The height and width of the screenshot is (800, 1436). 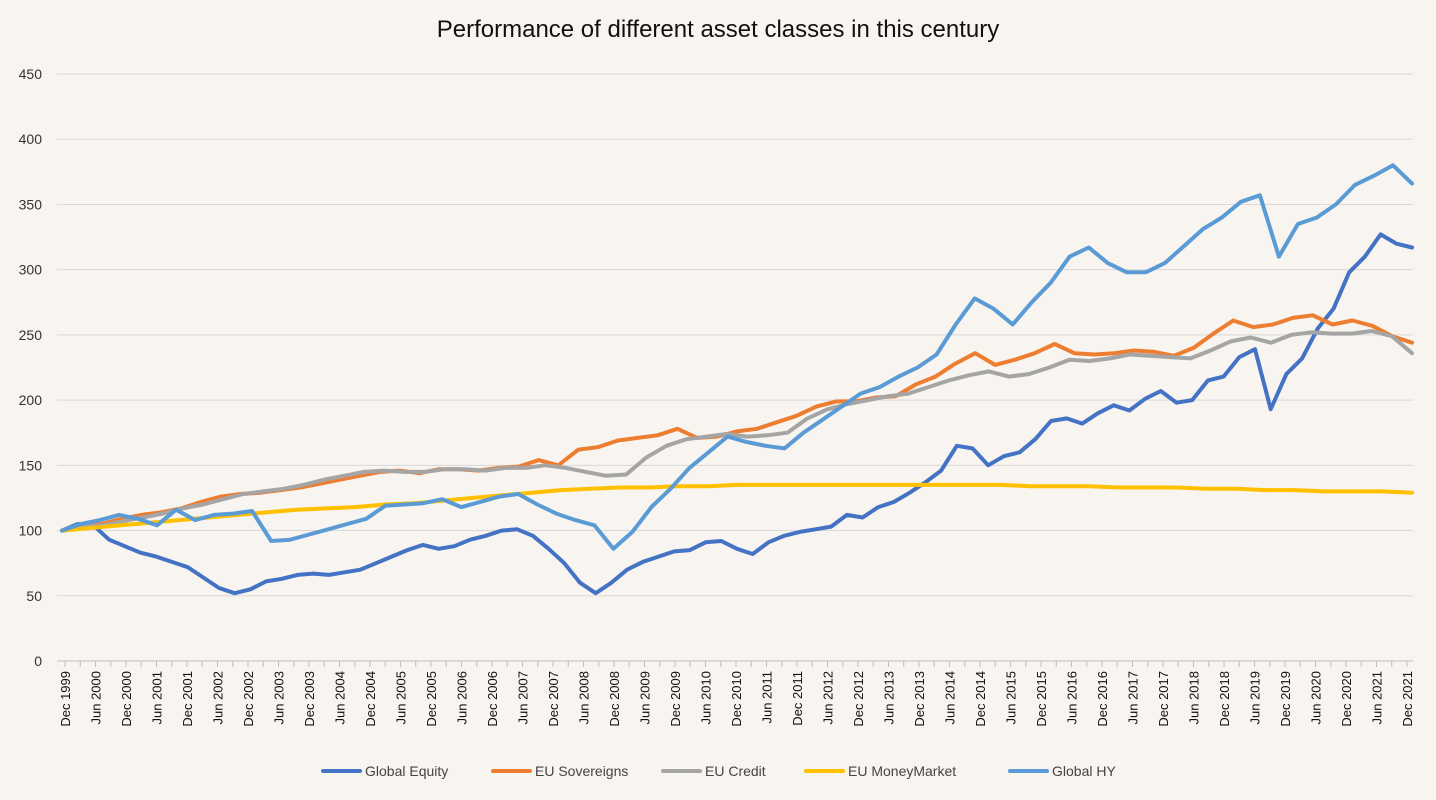 What do you see at coordinates (1224, 699) in the screenshot?
I see `x-tick-label: Dec 2018` at bounding box center [1224, 699].